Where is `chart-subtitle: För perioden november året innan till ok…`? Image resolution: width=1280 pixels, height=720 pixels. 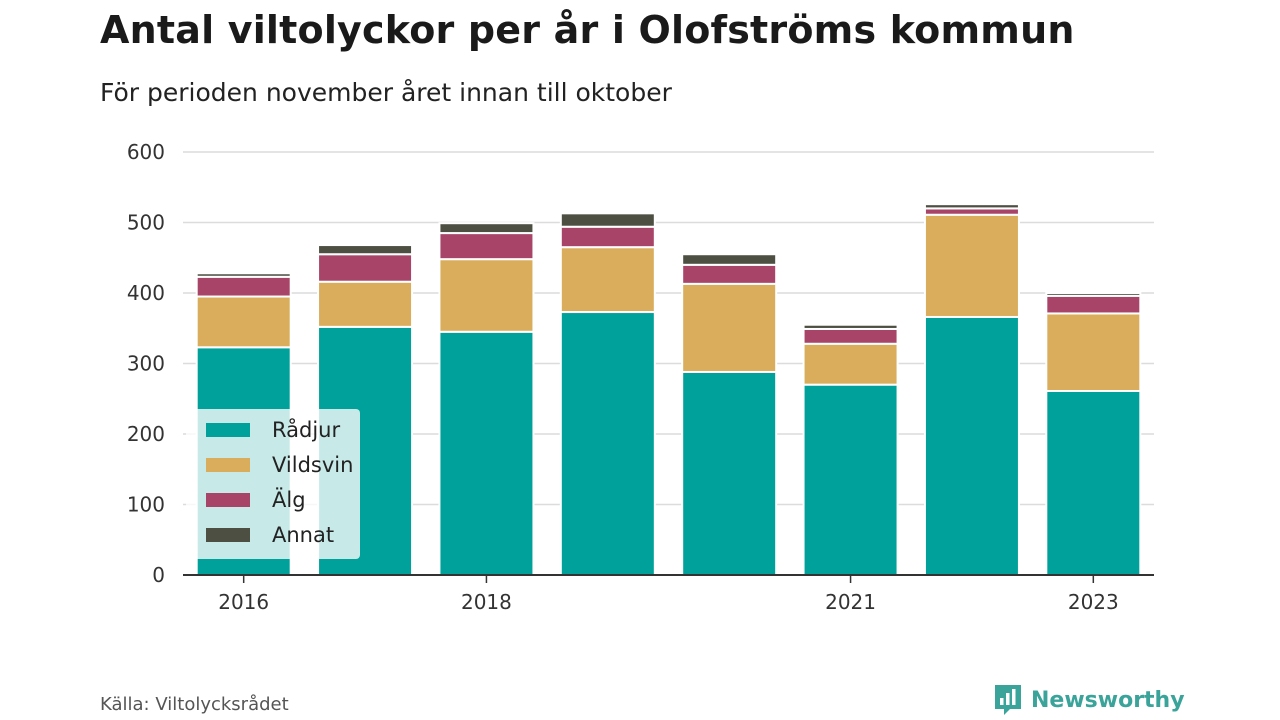
chart-subtitle: För perioden november året innan till ok… is located at coordinates (386, 92).